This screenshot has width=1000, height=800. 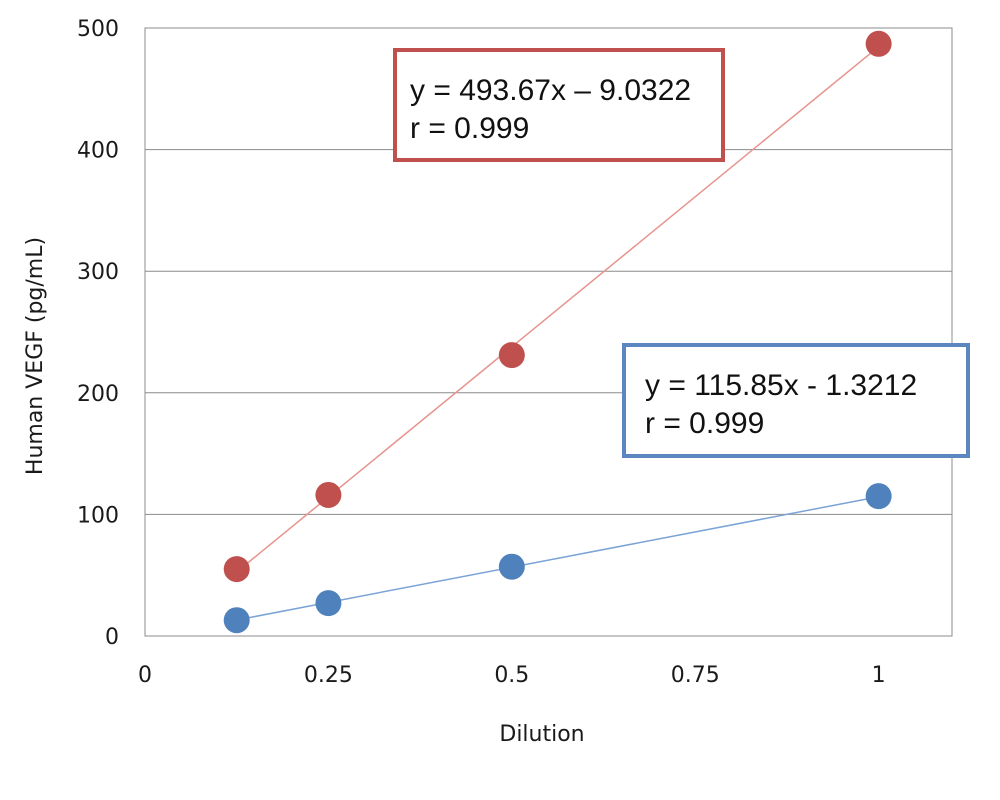 I want to click on y-tick-label: 100, so click(x=98, y=515).